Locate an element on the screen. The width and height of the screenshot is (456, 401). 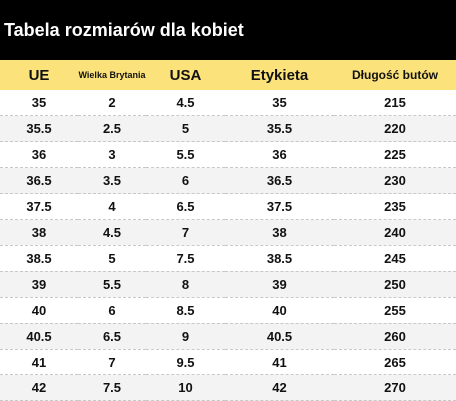
cell-length: 215 is located at coordinates (395, 103).